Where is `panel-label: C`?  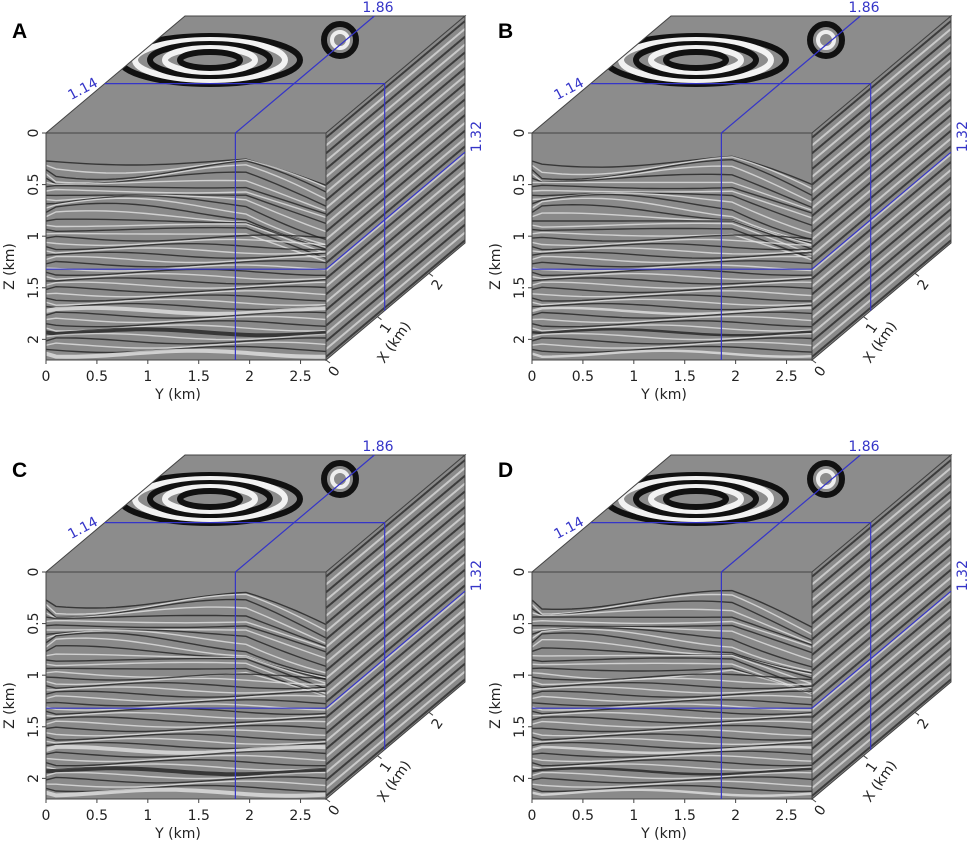 panel-label: C is located at coordinates (19, 470).